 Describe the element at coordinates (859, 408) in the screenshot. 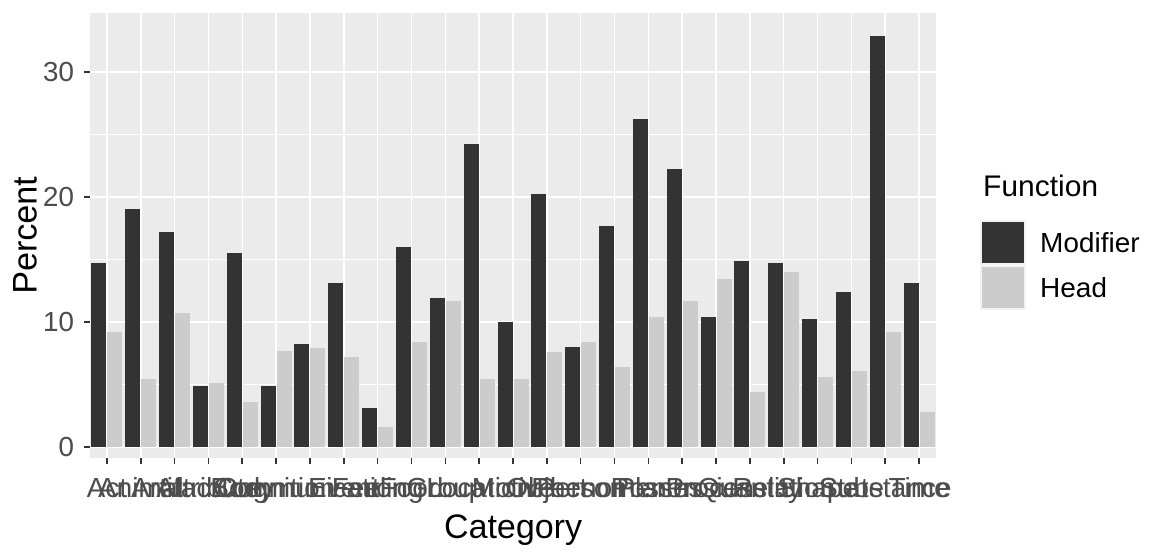

I see `bar-head-state` at that location.